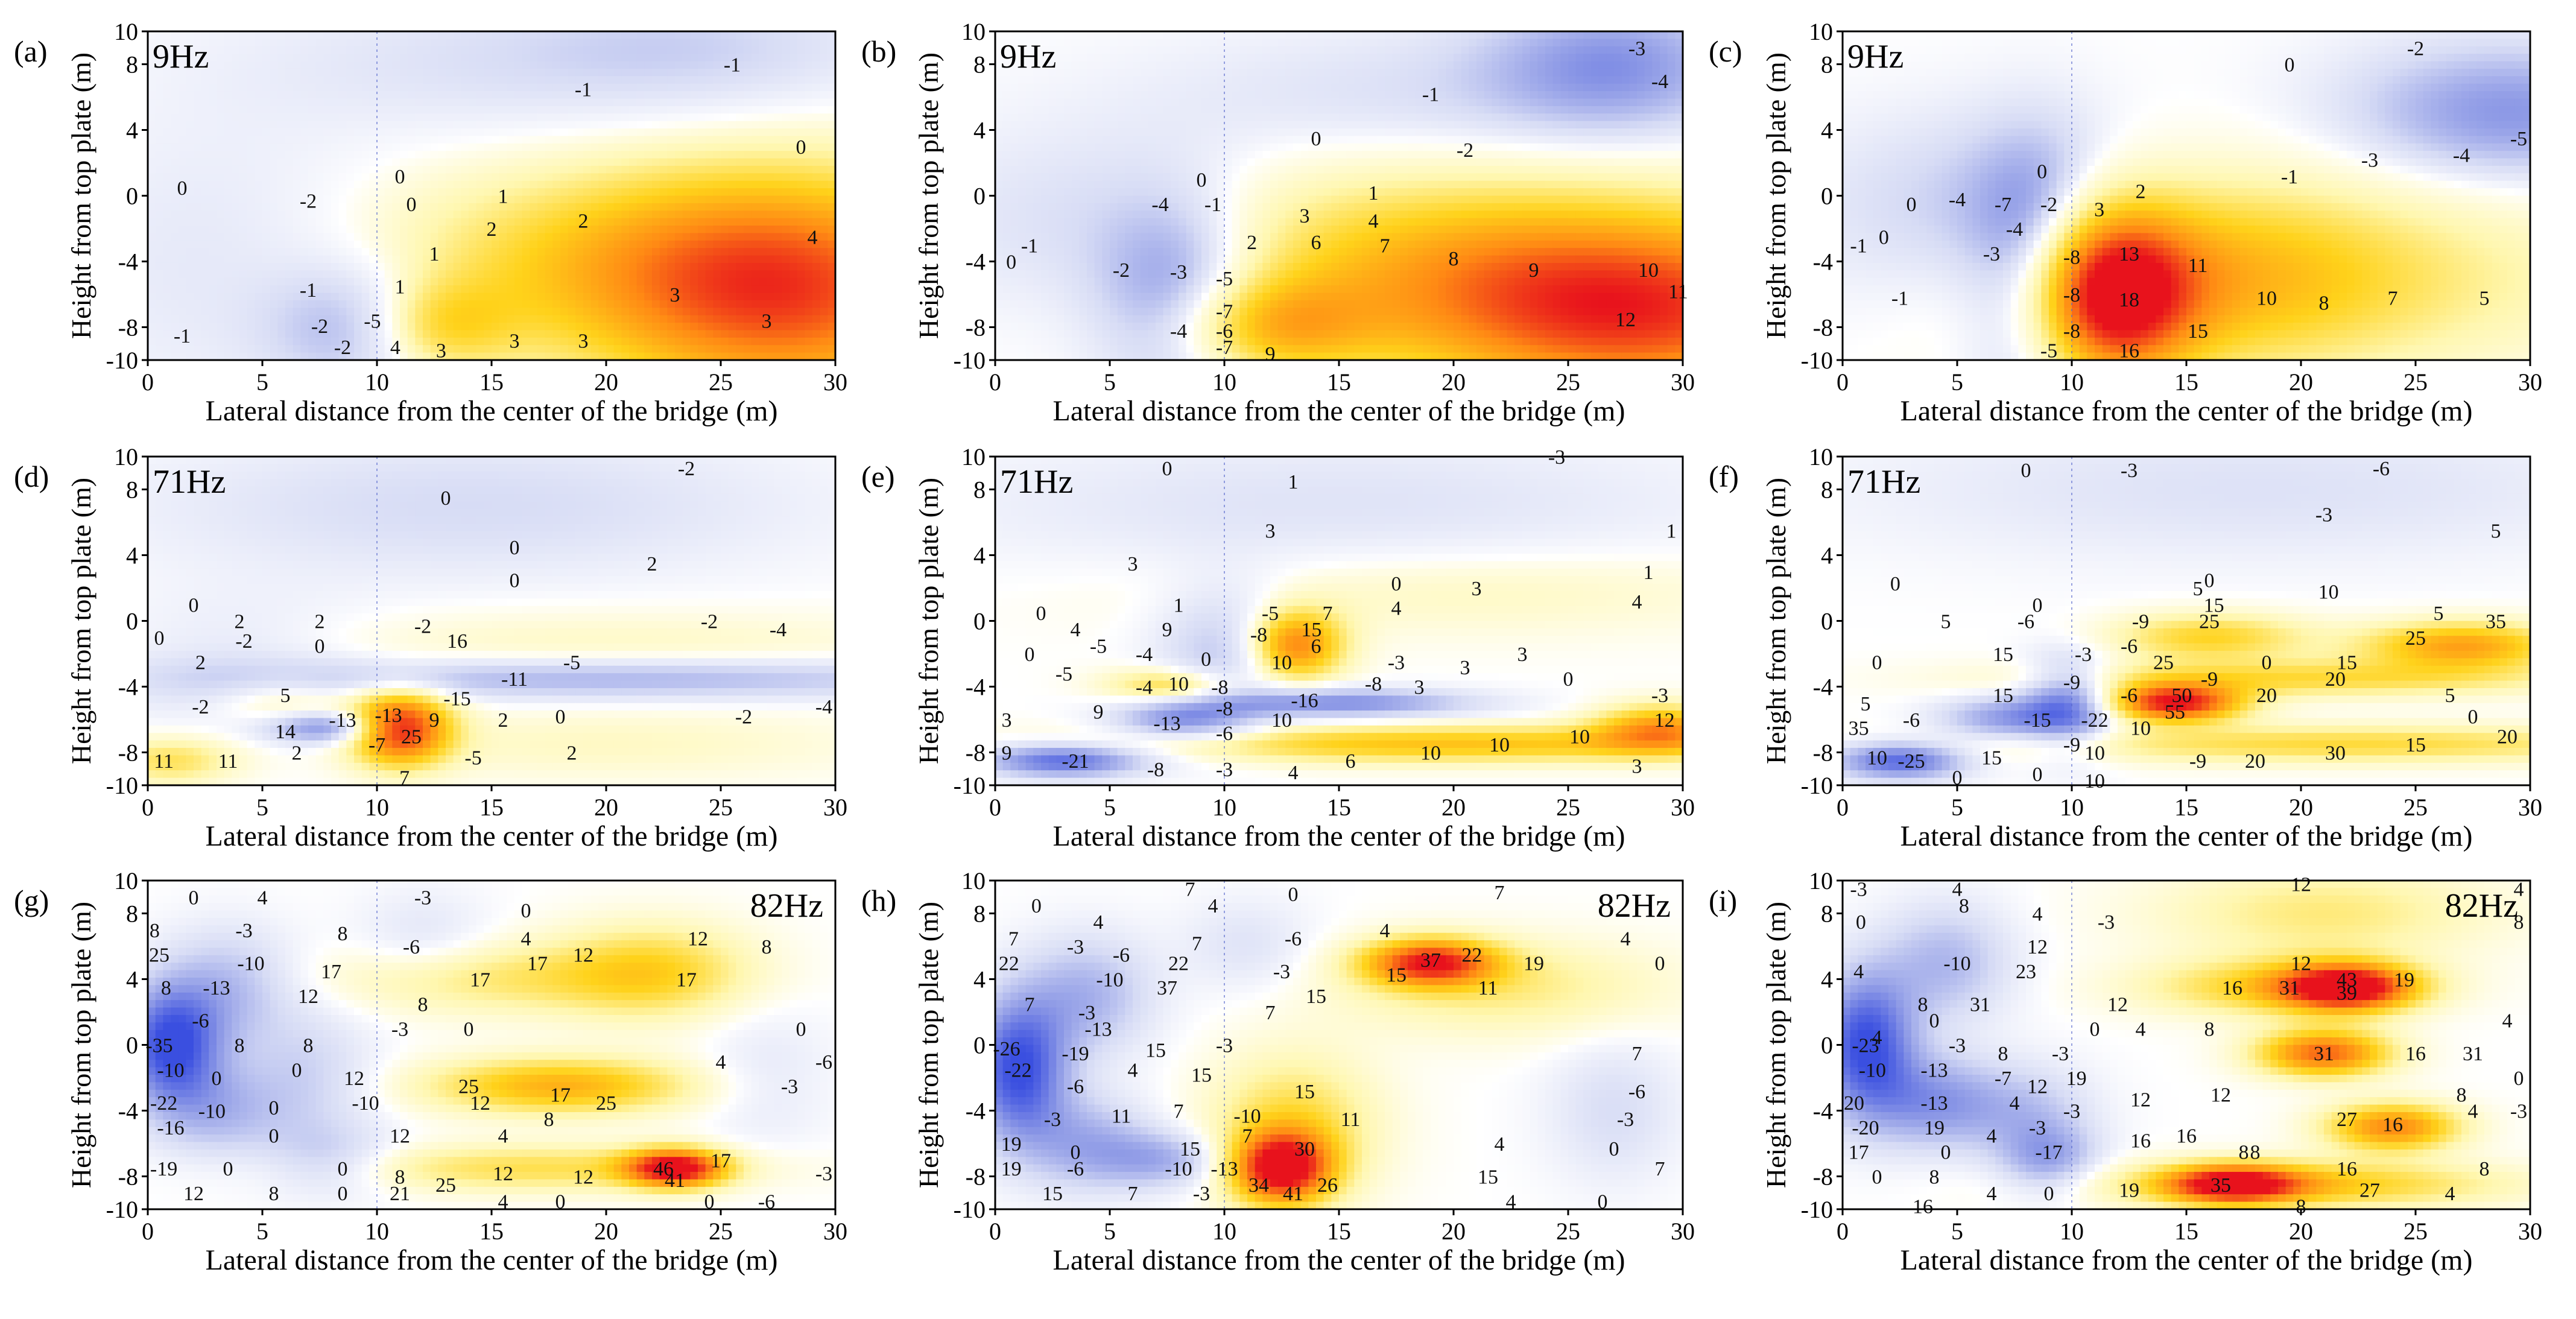 Image resolution: width=2576 pixels, height=1319 pixels. I want to click on contour-label: -26, so click(1006, 1049).